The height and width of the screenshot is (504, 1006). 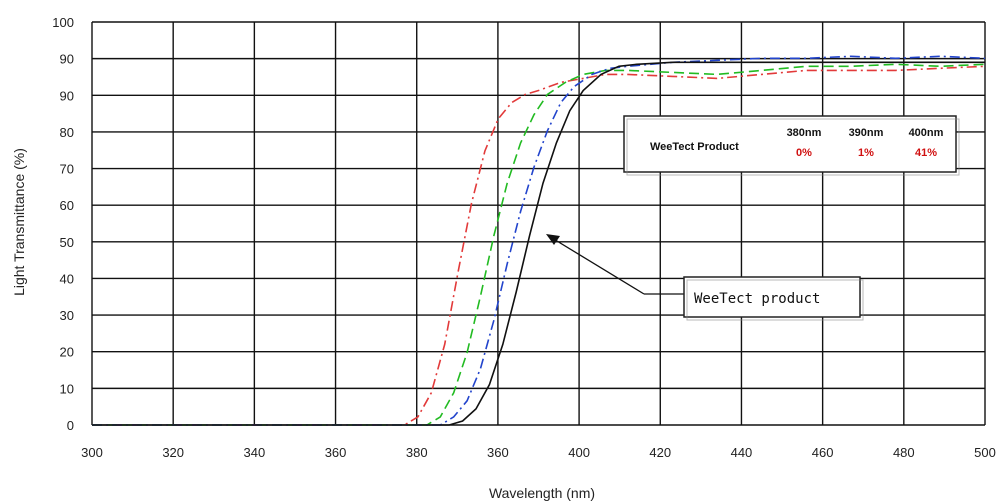 I want to click on y-tick-label: 40, so click(x=67, y=278).